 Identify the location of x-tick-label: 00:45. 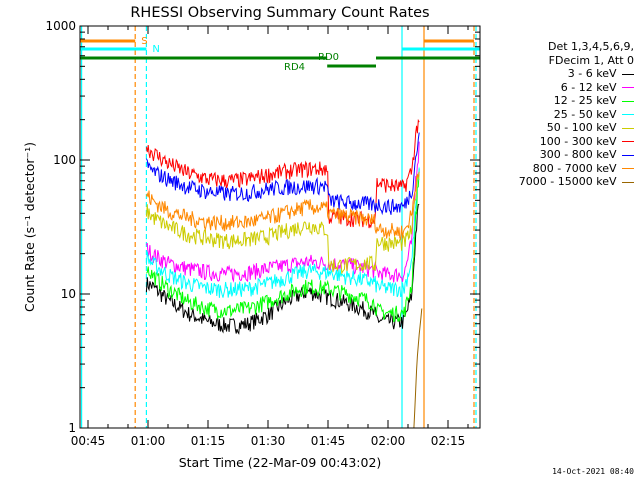
(88, 441).